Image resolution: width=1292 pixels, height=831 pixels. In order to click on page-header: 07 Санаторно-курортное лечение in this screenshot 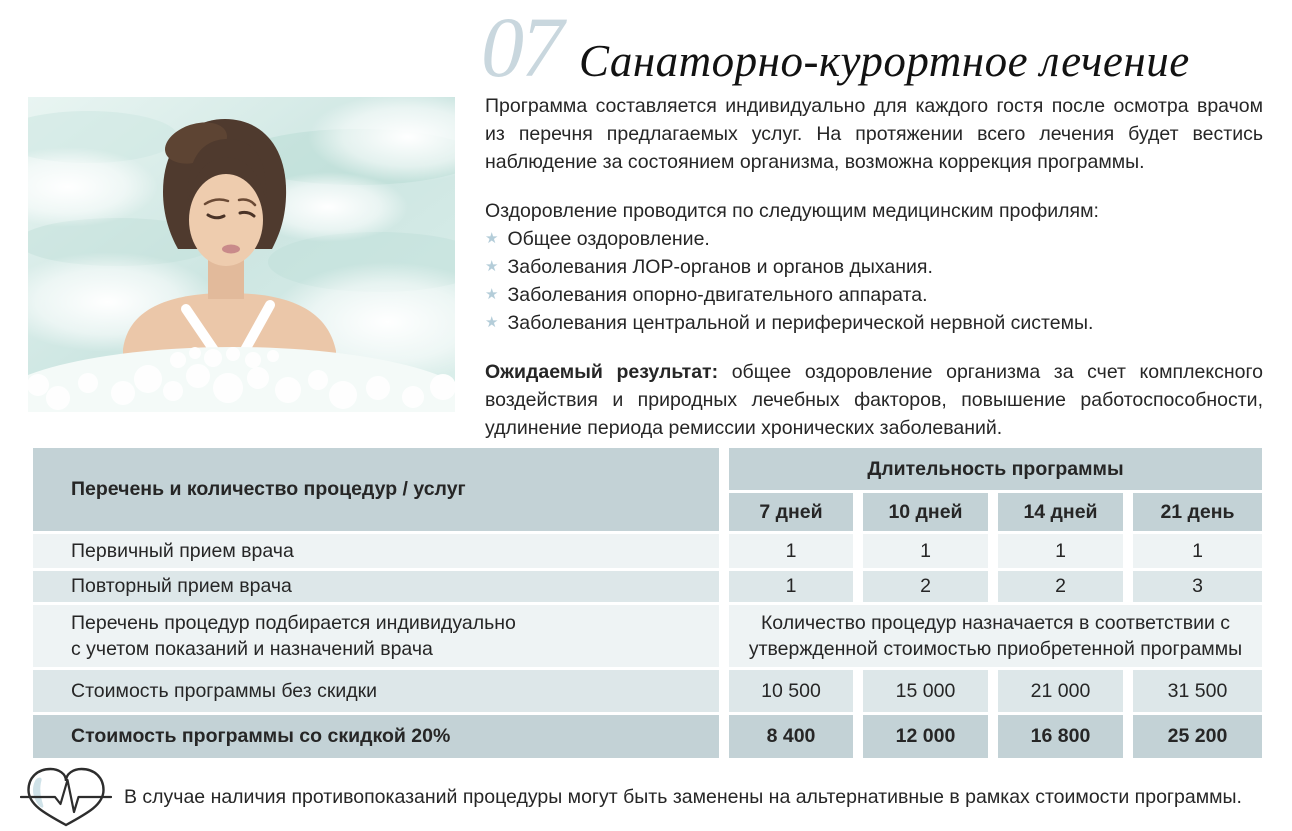, I will do `click(835, 47)`.